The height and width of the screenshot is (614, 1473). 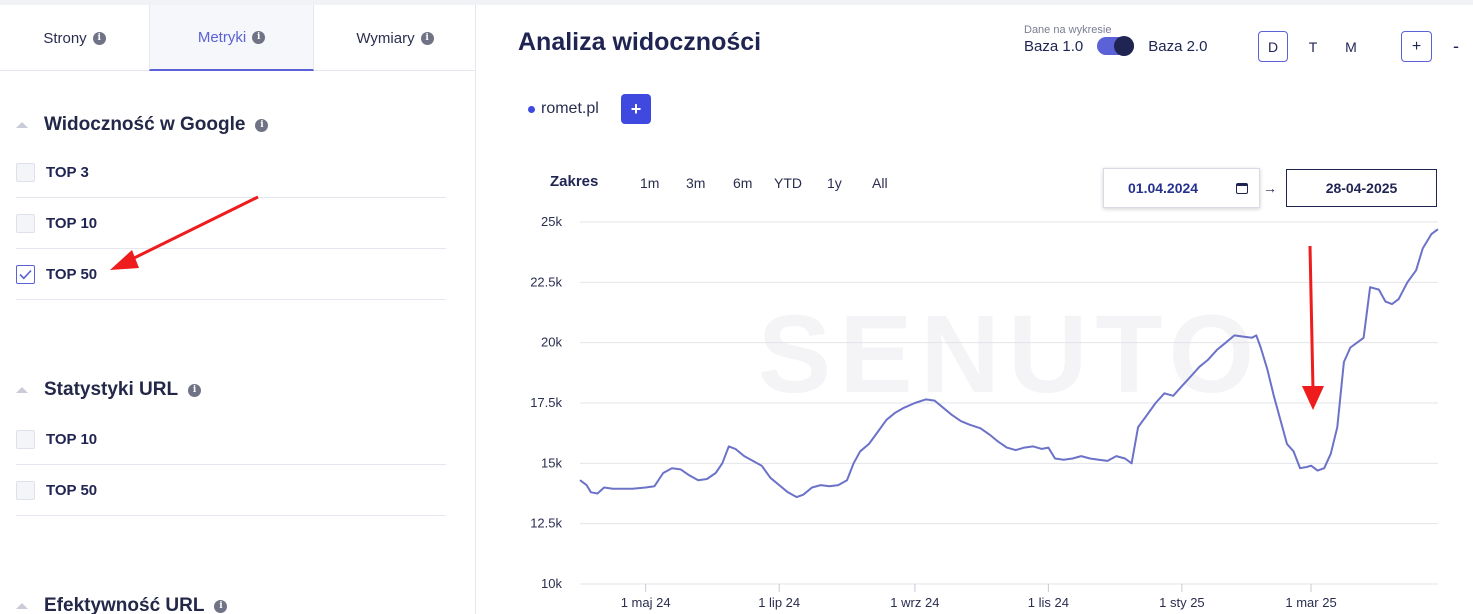 What do you see at coordinates (1048, 602) in the screenshot?
I see `x-tick-label: 1 lis 24` at bounding box center [1048, 602].